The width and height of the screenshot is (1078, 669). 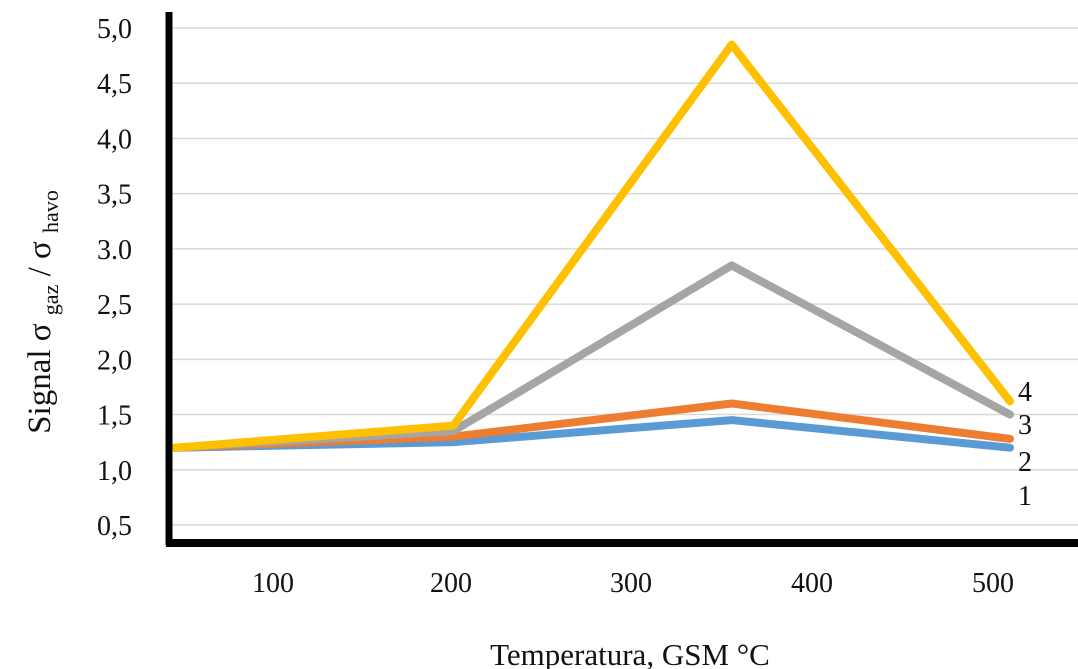 I want to click on x-tick-label: 200, so click(x=451, y=583).